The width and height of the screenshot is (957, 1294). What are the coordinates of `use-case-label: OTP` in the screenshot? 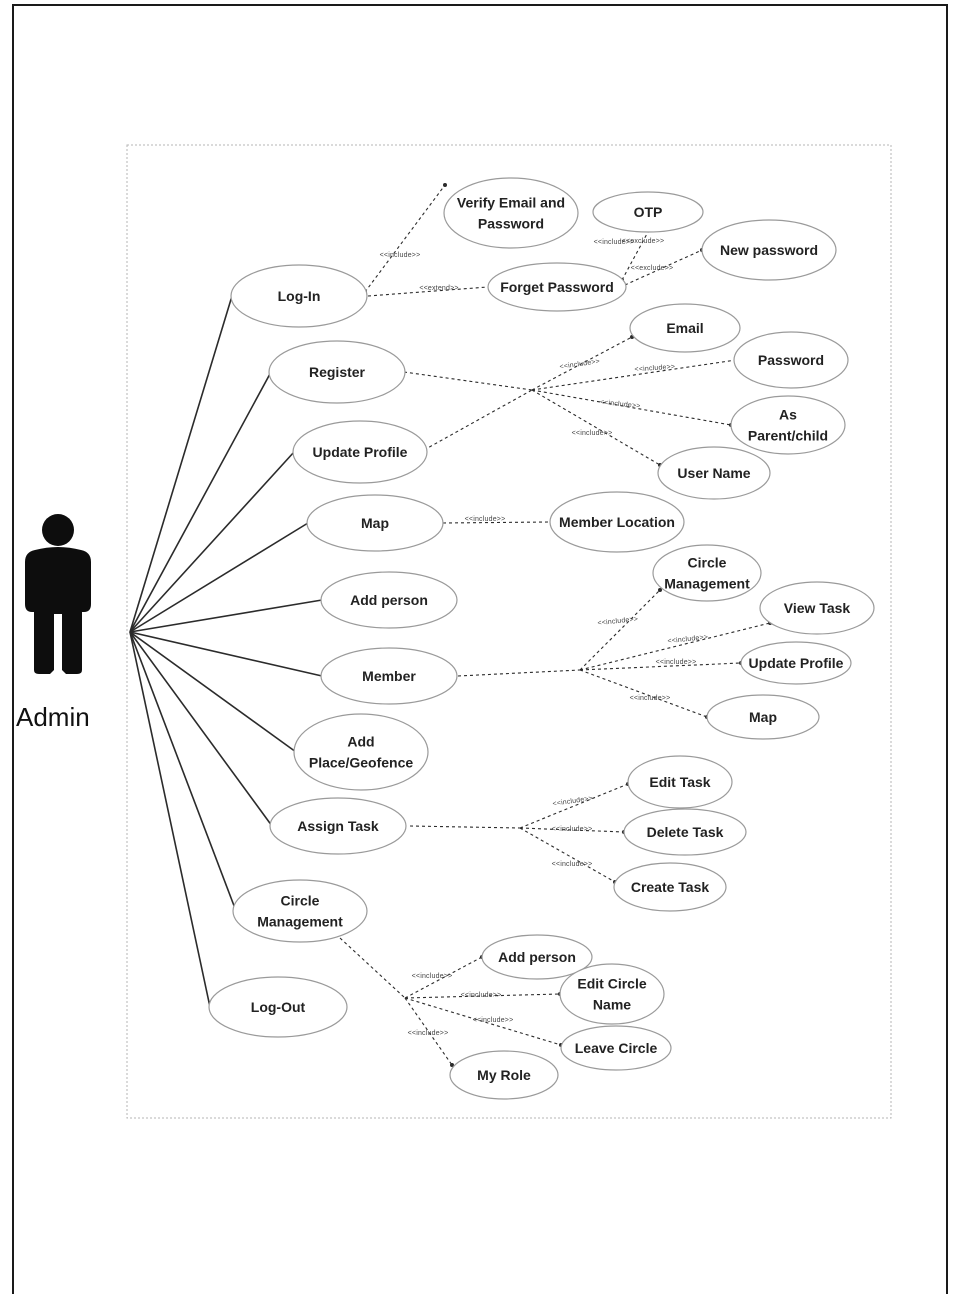 It's located at (648, 212).